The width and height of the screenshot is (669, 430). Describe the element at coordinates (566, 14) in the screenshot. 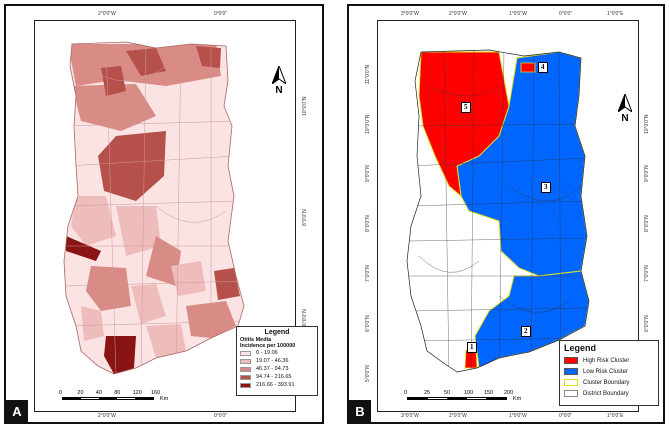

I see `tick-top-b-3: 0°0'0"` at that location.